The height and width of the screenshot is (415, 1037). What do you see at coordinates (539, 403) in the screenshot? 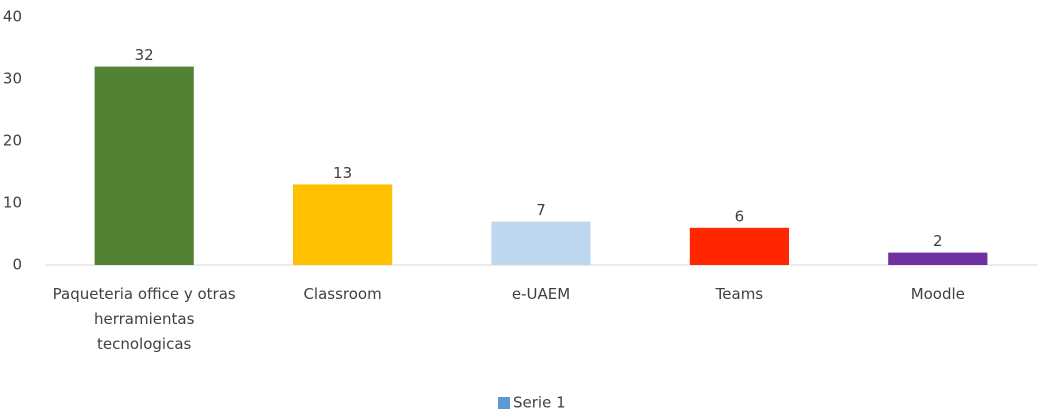
I see `legend-label: Serie 1` at bounding box center [539, 403].